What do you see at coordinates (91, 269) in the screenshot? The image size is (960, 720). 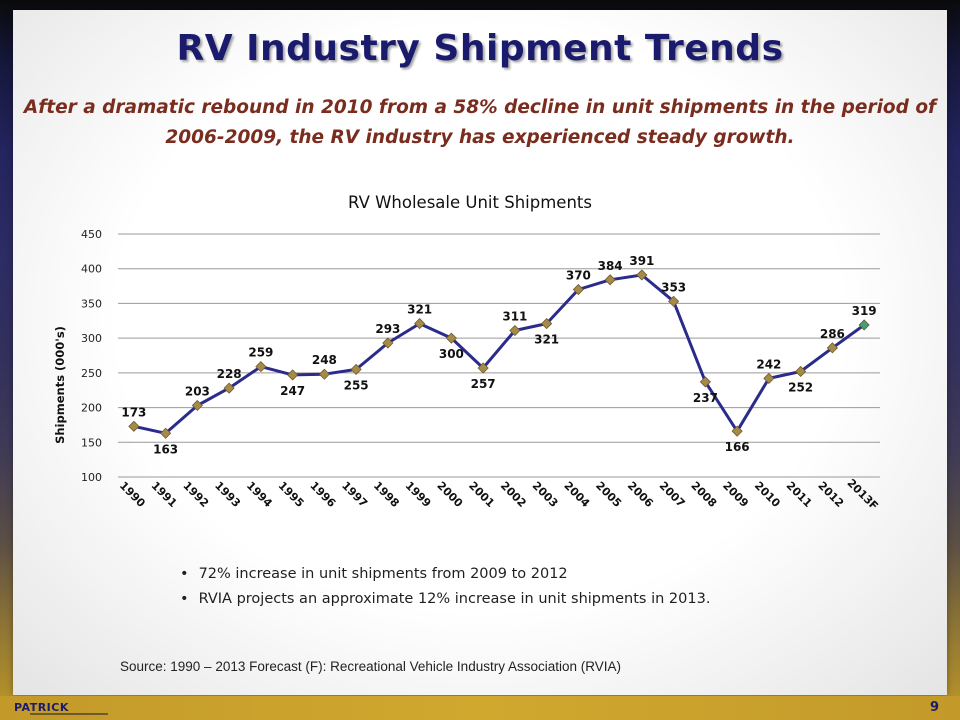 I see `y-tick-label: 400` at bounding box center [91, 269].